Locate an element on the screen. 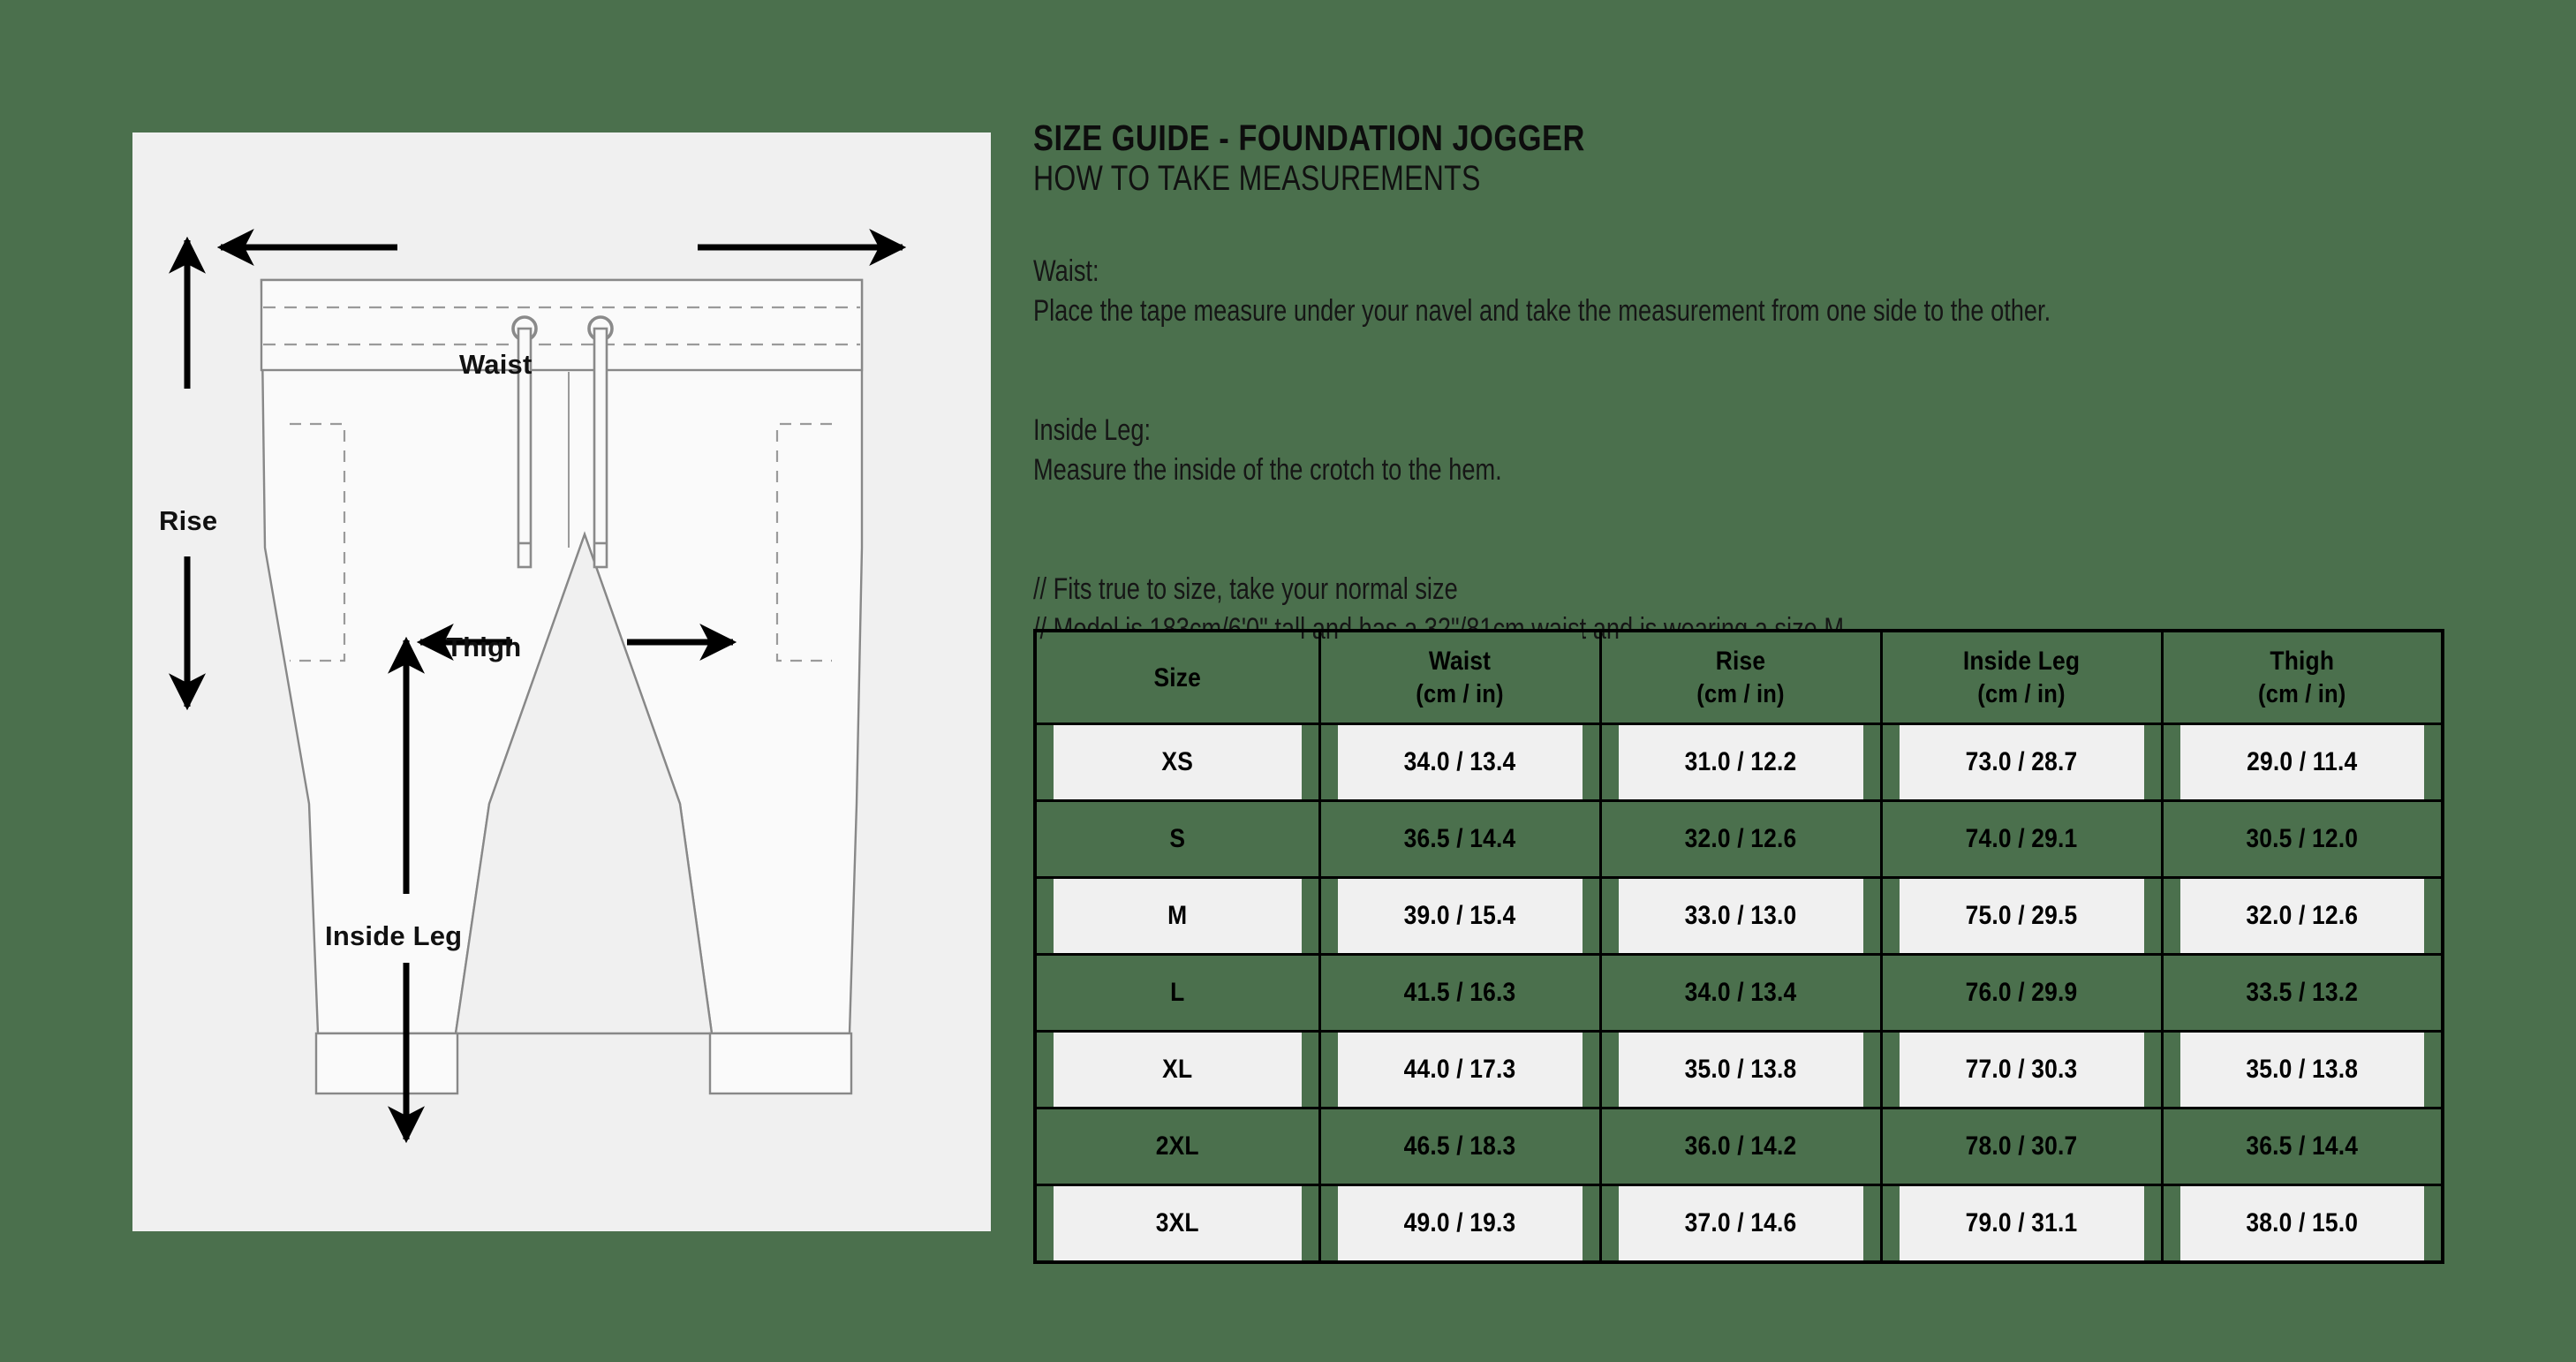 The image size is (2576, 1362). column-header-label: Thigh is located at coordinates (2303, 661).